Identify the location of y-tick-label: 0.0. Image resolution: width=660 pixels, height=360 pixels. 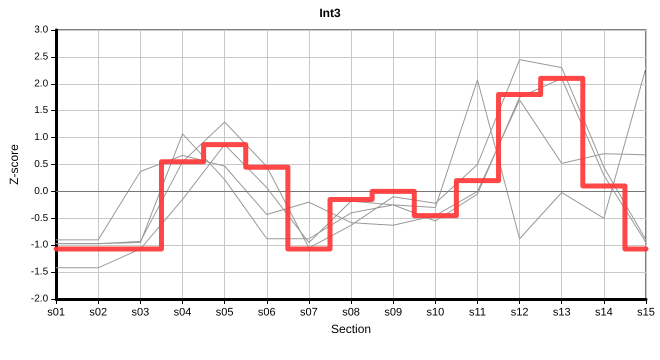
(41, 191).